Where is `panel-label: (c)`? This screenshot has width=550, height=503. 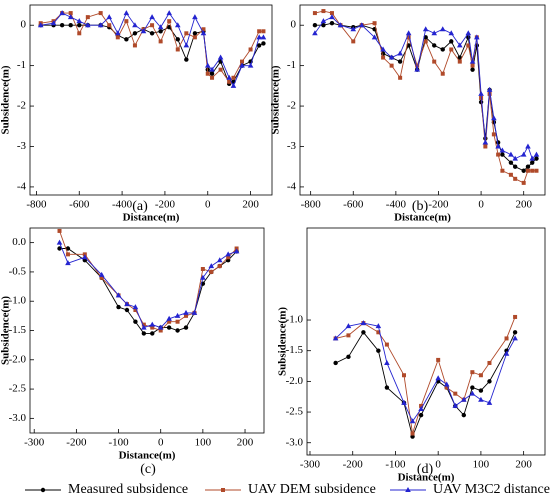 panel-label: (c) is located at coordinates (148, 469).